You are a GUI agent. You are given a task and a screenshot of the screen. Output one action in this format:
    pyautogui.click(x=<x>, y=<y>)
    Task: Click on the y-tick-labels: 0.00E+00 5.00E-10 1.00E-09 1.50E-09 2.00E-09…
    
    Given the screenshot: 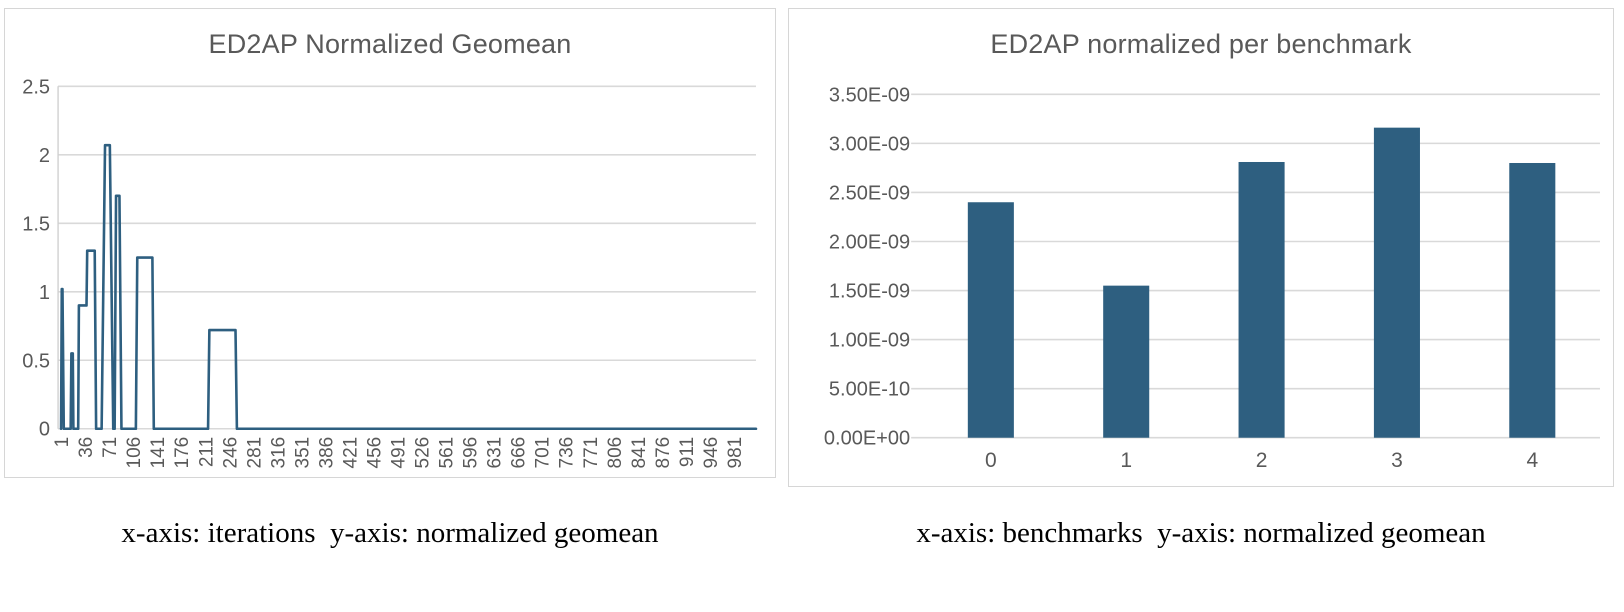 What is the action you would take?
    pyautogui.click(x=867, y=266)
    